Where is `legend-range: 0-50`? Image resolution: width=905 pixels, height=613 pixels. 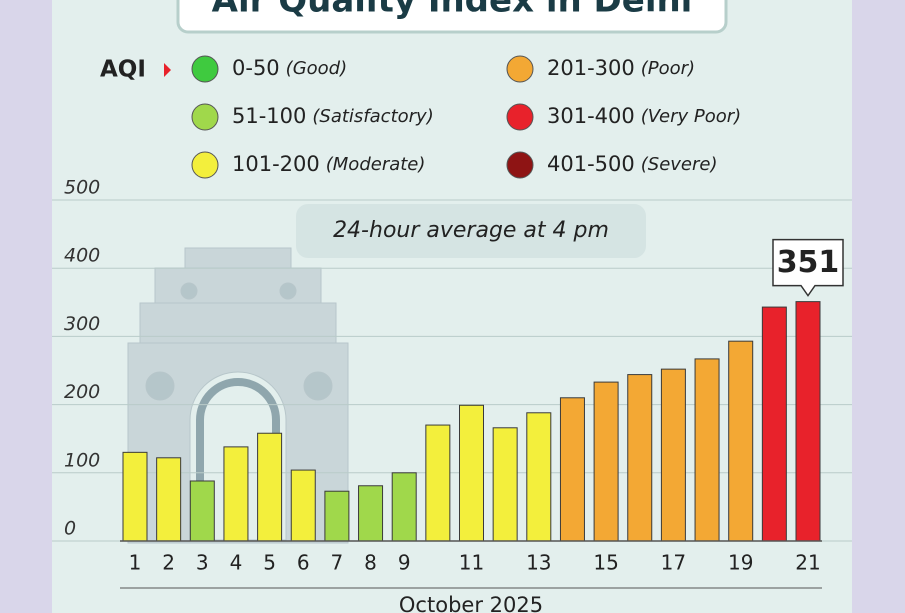 legend-range: 0-50 is located at coordinates (256, 68).